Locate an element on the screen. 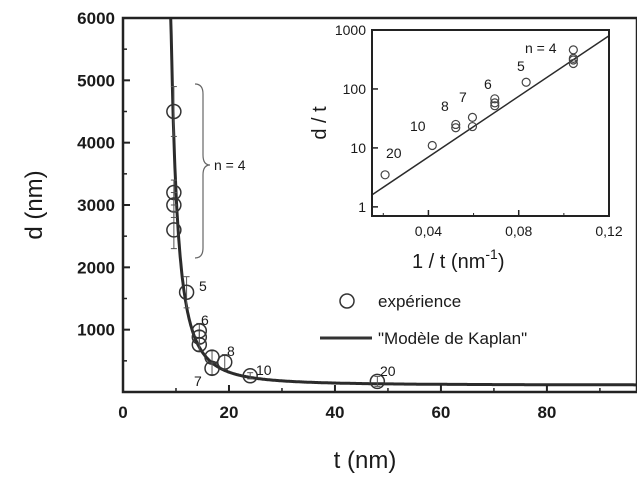 This screenshot has width=637, height=477. inset-y-tick-label: 1 is located at coordinates (362, 207).